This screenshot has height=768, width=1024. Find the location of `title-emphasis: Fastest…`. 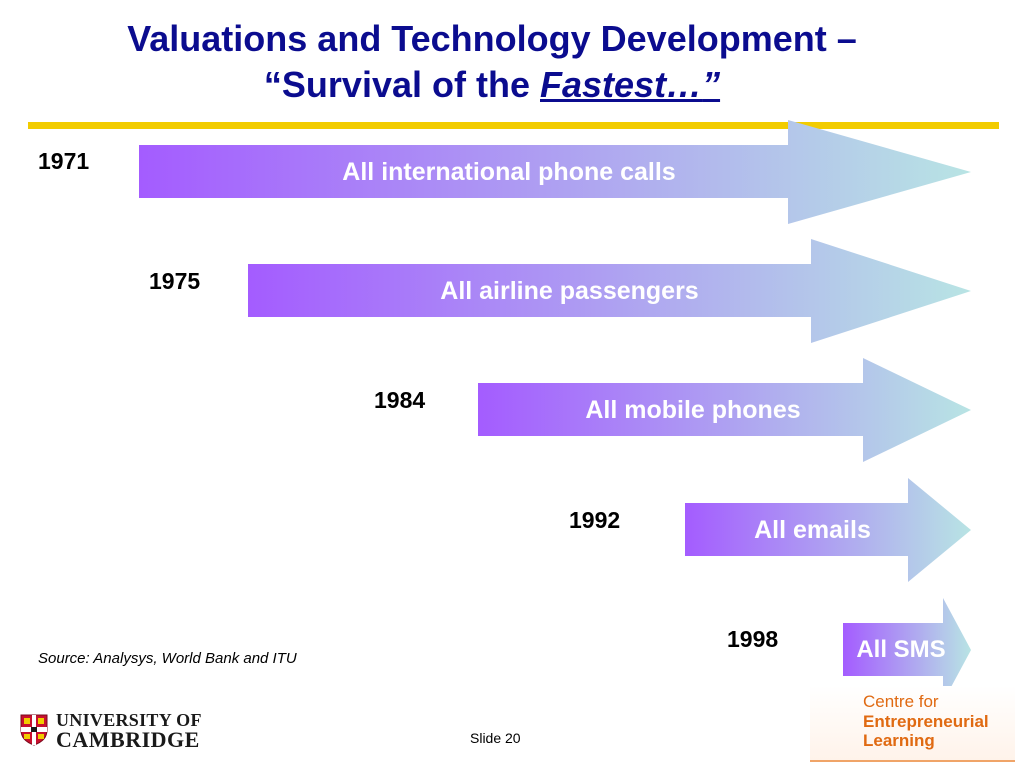

title-emphasis: Fastest… is located at coordinates (621, 84).